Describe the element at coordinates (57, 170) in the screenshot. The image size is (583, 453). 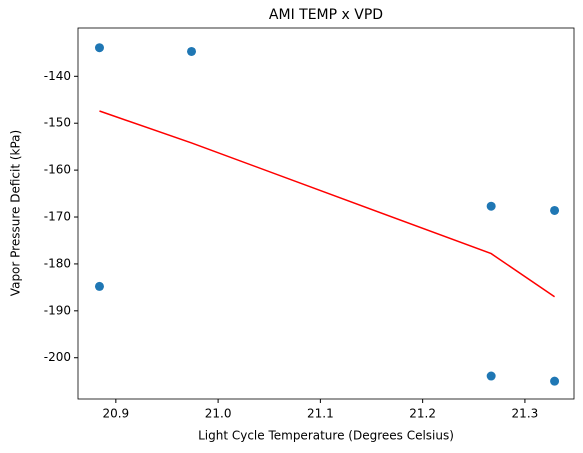
I see `y-tick-label: -160` at that location.